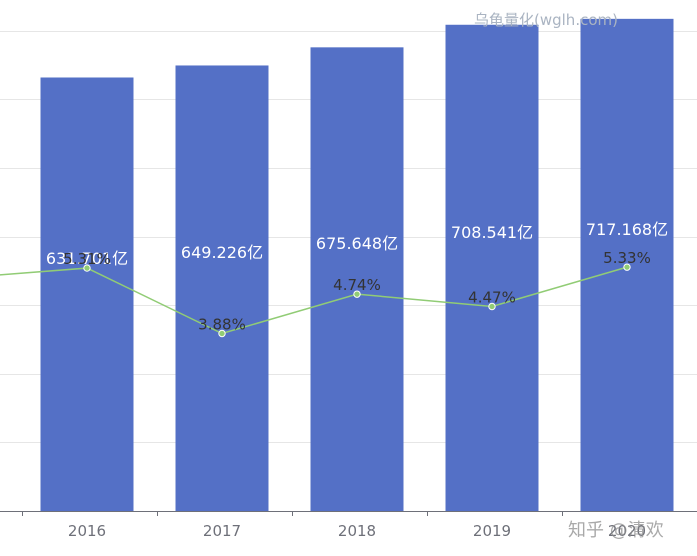 This screenshot has width=697, height=556. I want to click on bar-value-label: 717.168亿, so click(627, 229).